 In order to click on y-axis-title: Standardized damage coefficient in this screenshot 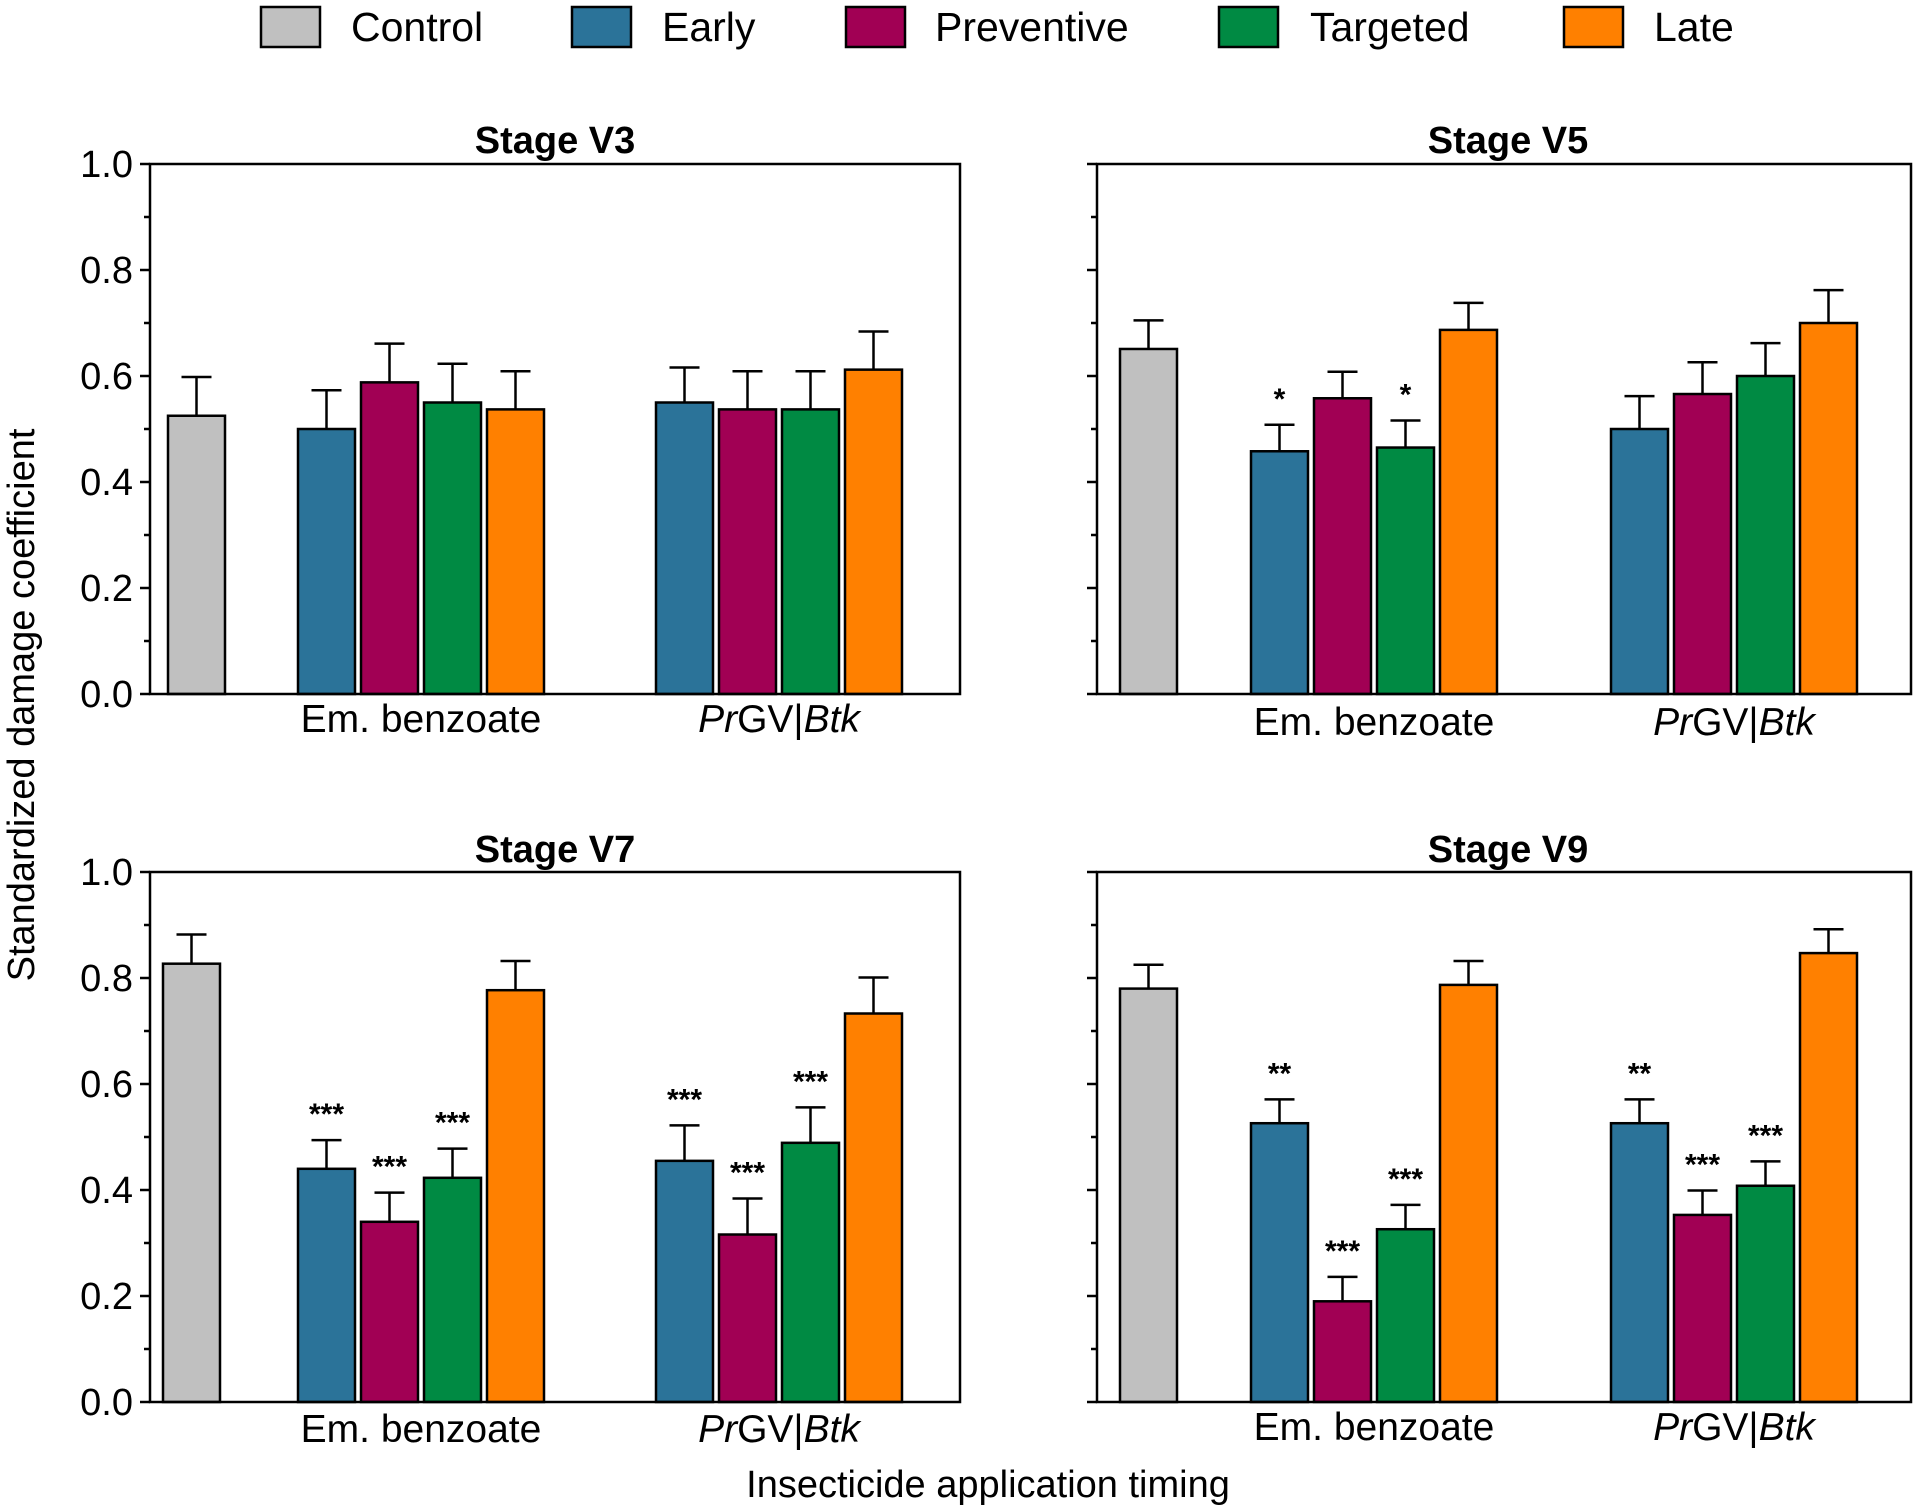, I will do `click(22, 704)`.